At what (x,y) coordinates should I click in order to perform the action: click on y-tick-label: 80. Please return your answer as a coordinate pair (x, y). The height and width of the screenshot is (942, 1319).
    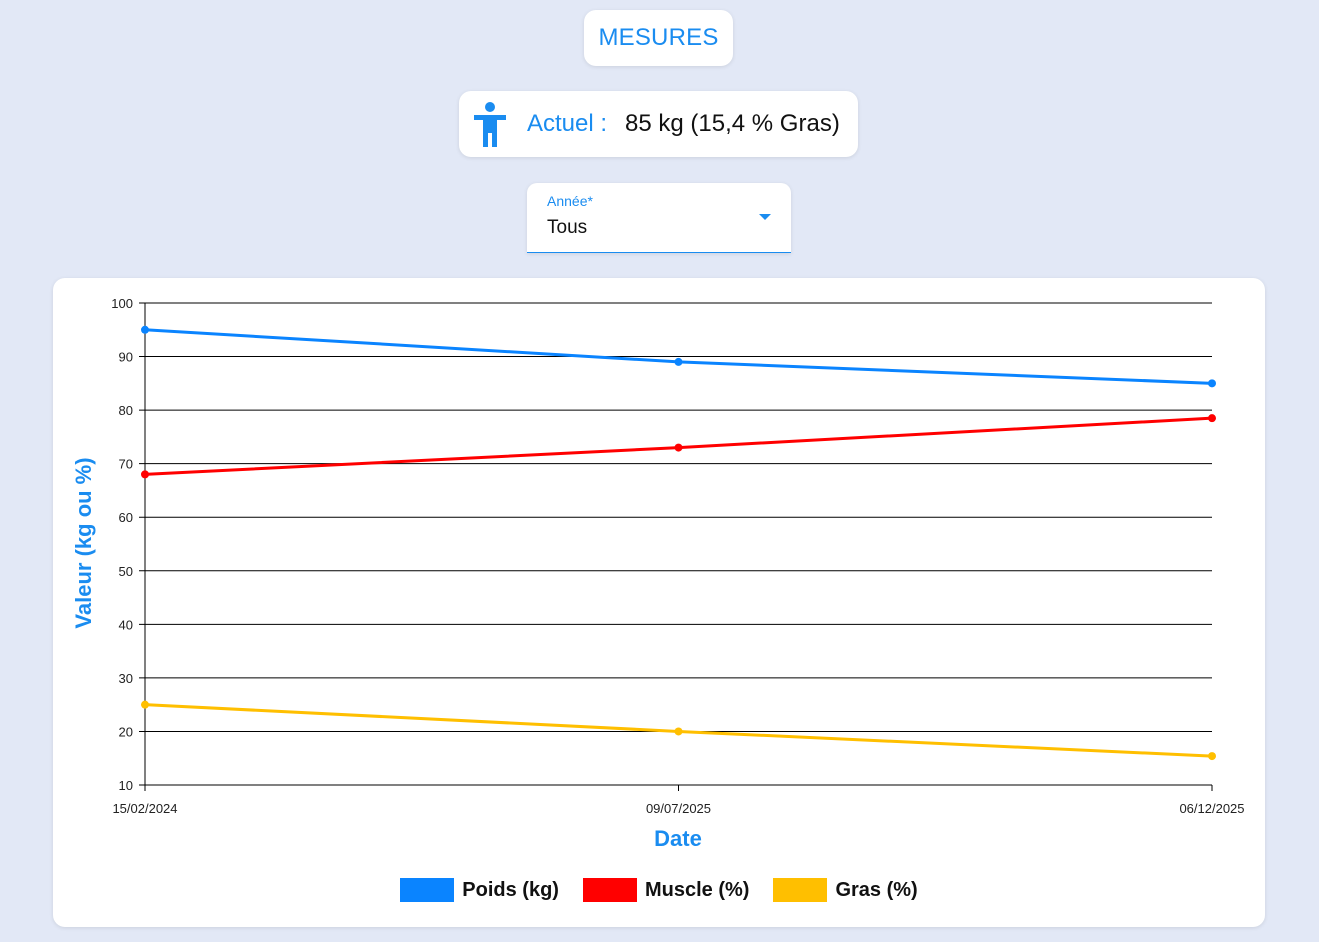
    Looking at the image, I should click on (126, 410).